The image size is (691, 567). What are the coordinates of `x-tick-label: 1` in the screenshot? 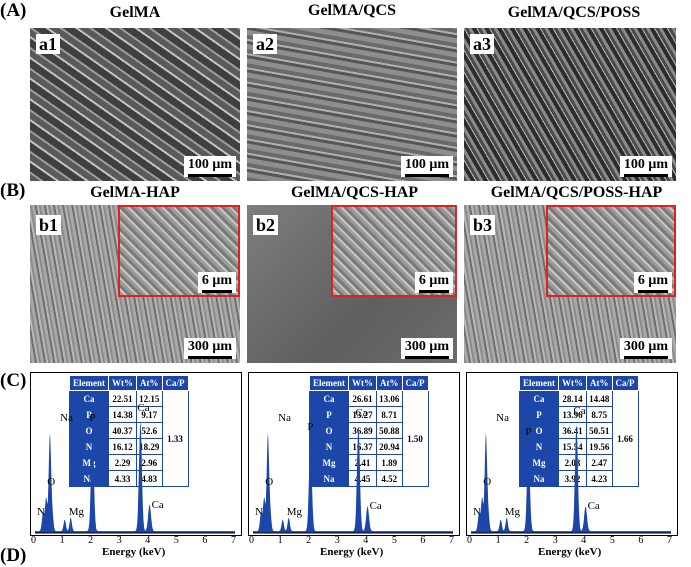 It's located at (498, 540).